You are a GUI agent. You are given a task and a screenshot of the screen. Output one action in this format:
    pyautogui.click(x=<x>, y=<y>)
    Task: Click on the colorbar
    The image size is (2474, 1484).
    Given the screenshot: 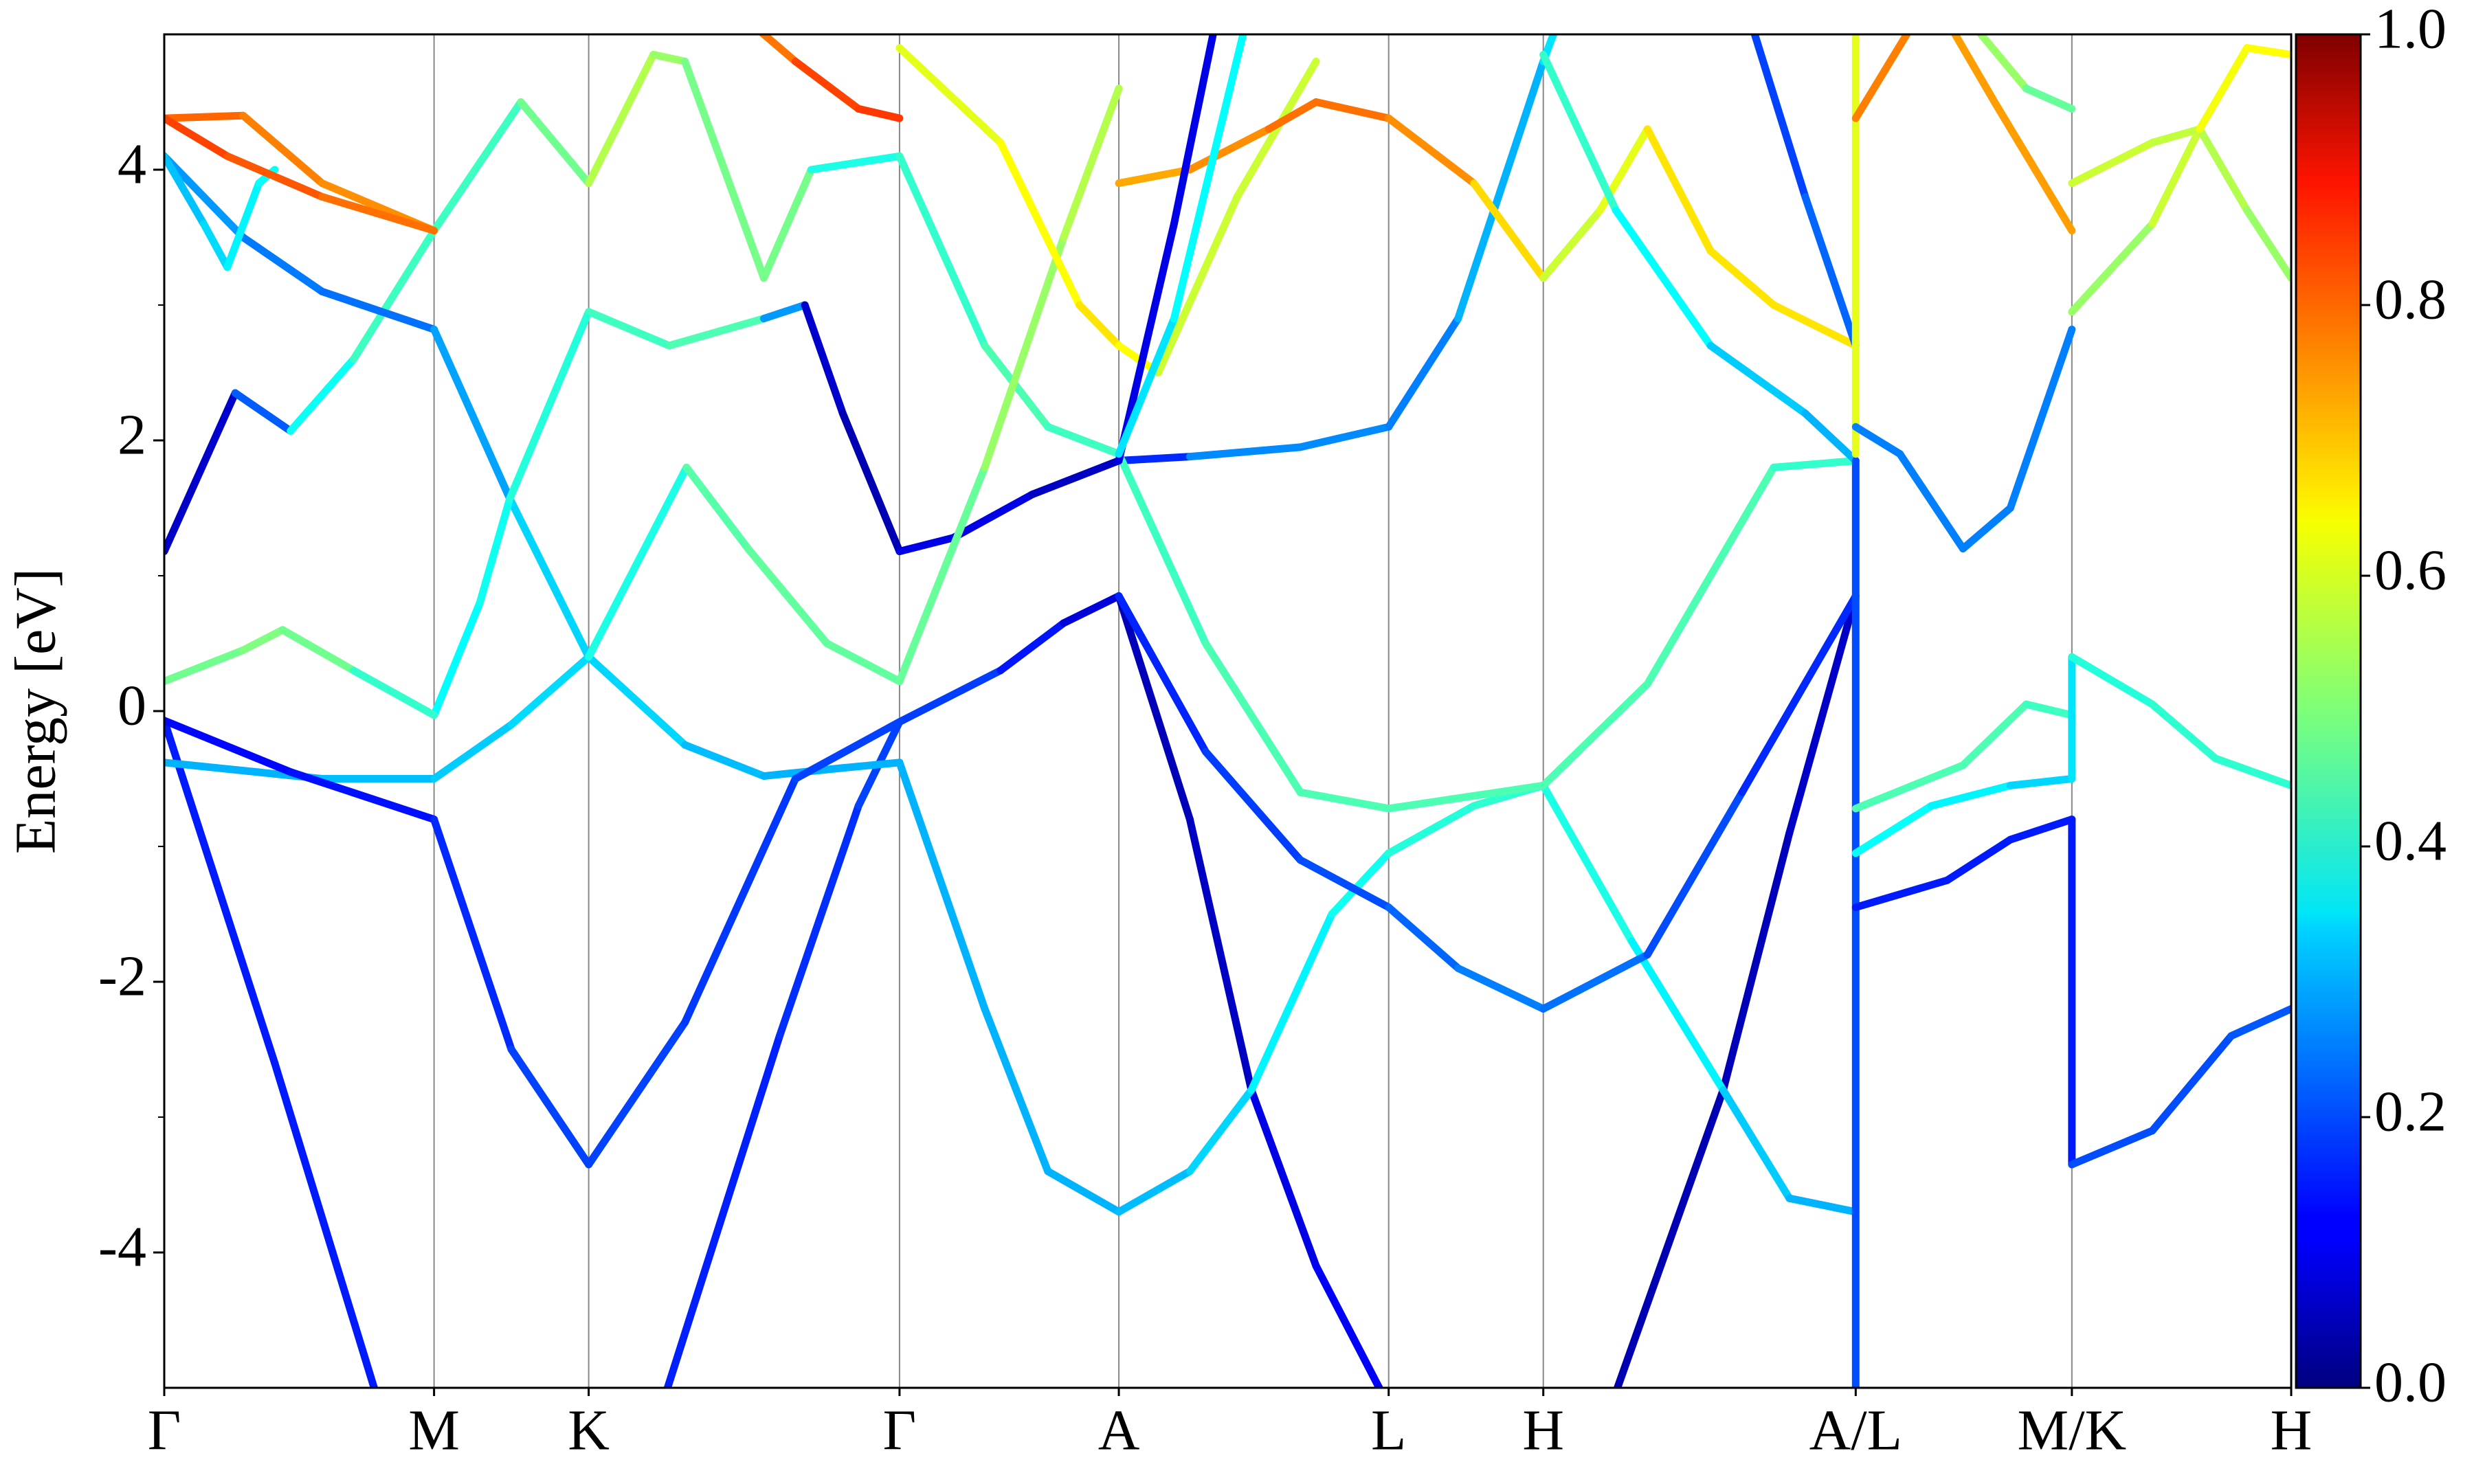 What is the action you would take?
    pyautogui.click(x=2328, y=711)
    